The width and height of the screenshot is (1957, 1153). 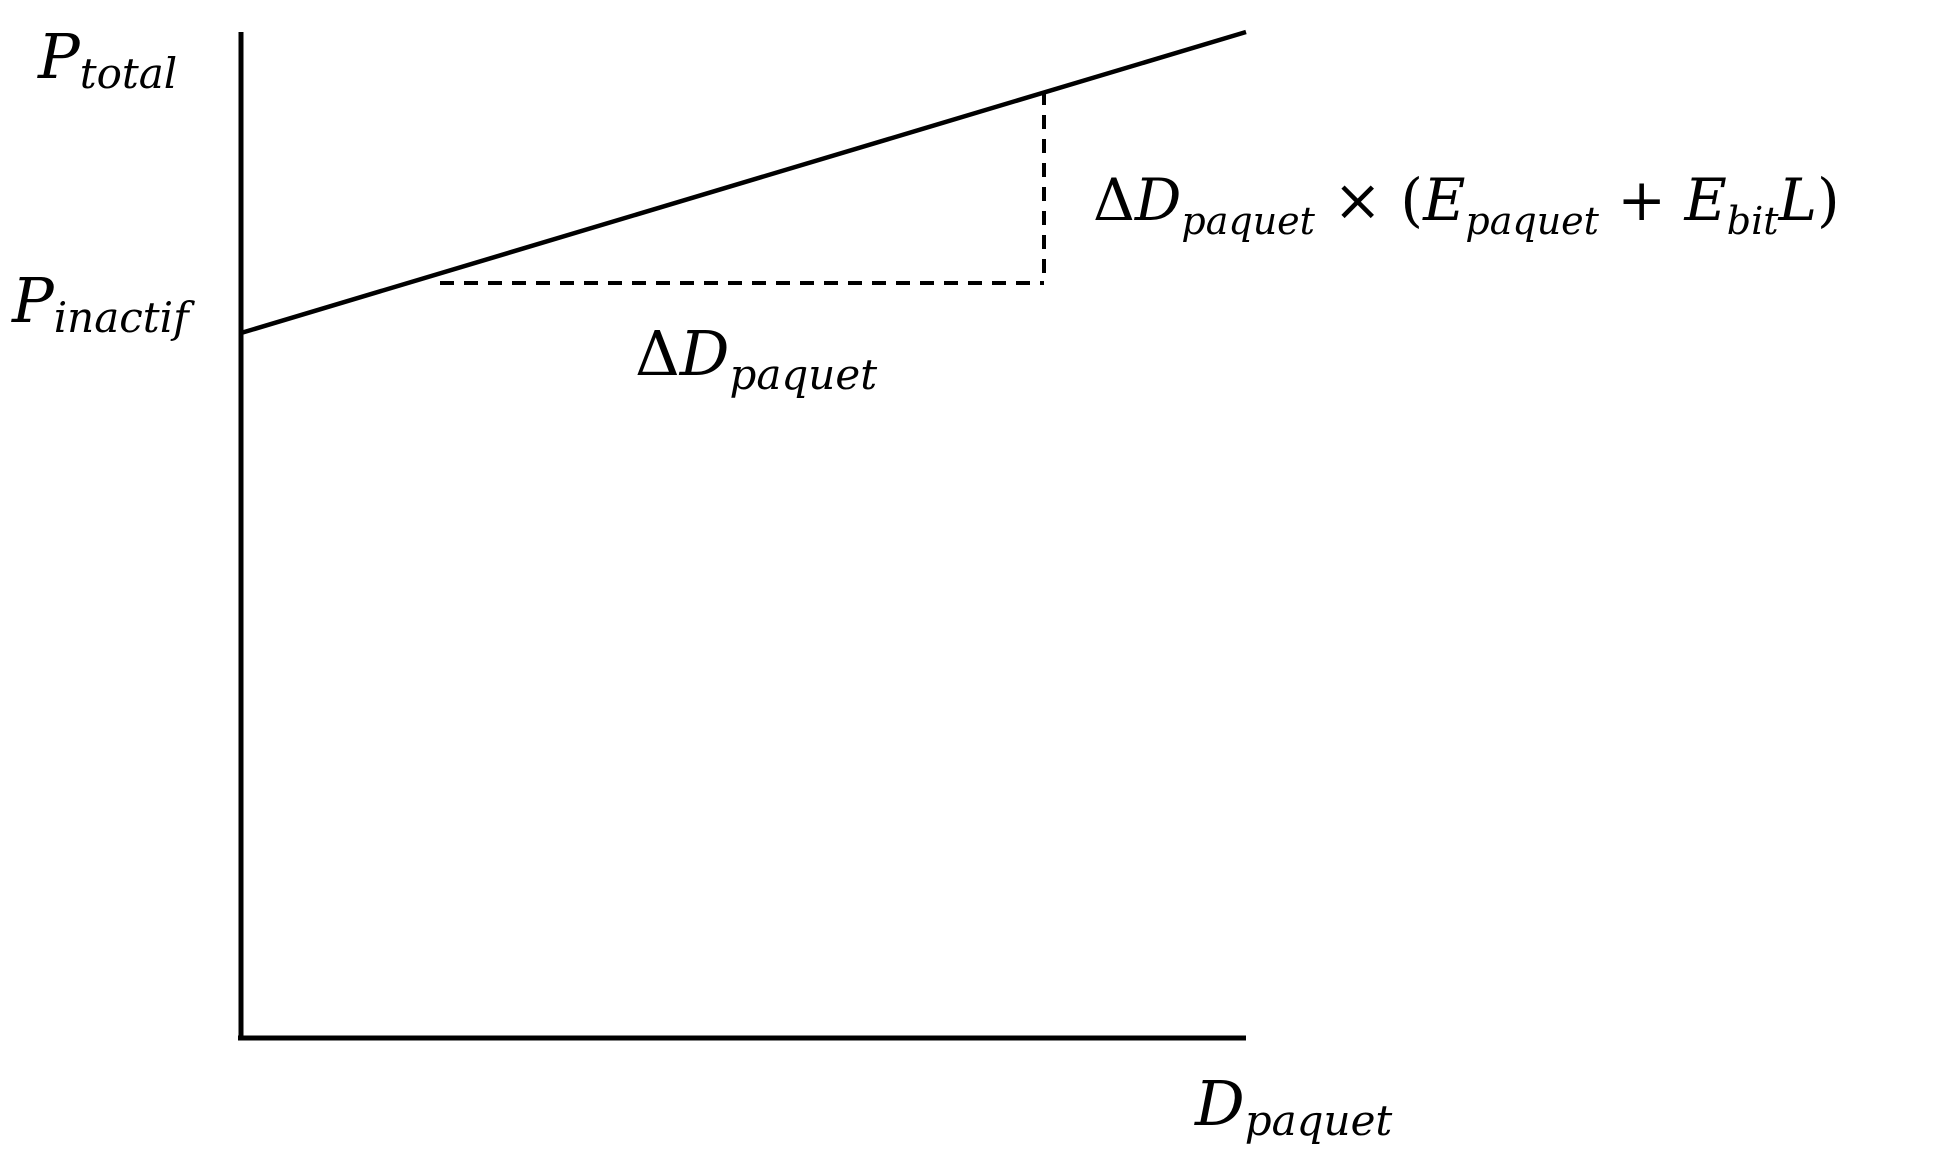 I want to click on x-axis-label: Dpaquet, so click(x=1293, y=1106).